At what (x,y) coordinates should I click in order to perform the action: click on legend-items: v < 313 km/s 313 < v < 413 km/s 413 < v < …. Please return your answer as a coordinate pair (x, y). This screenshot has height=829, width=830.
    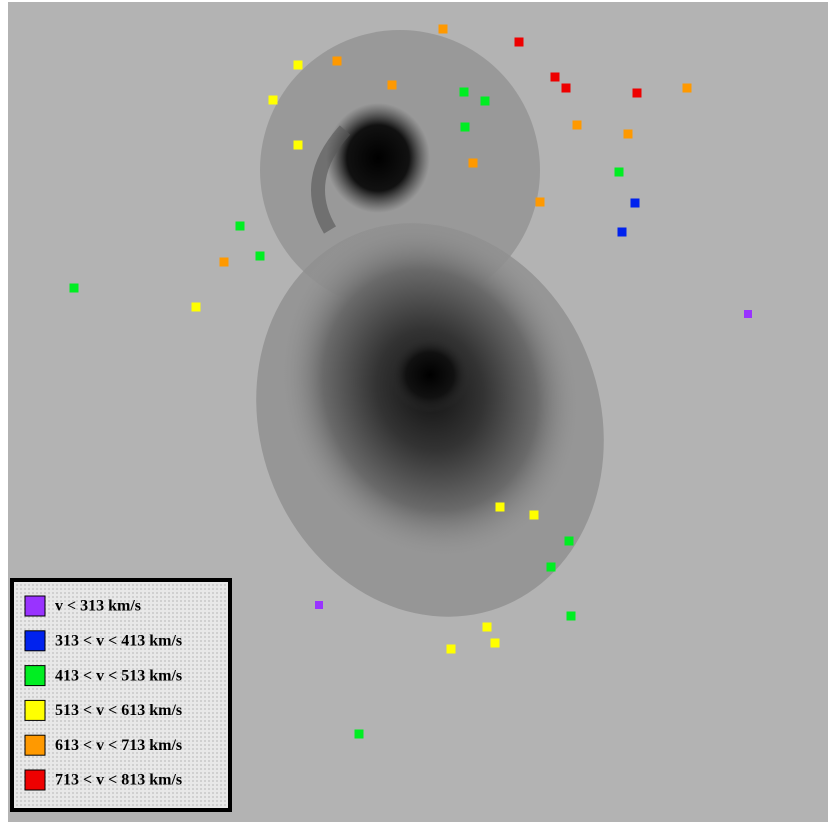
    Looking at the image, I should click on (103, 693).